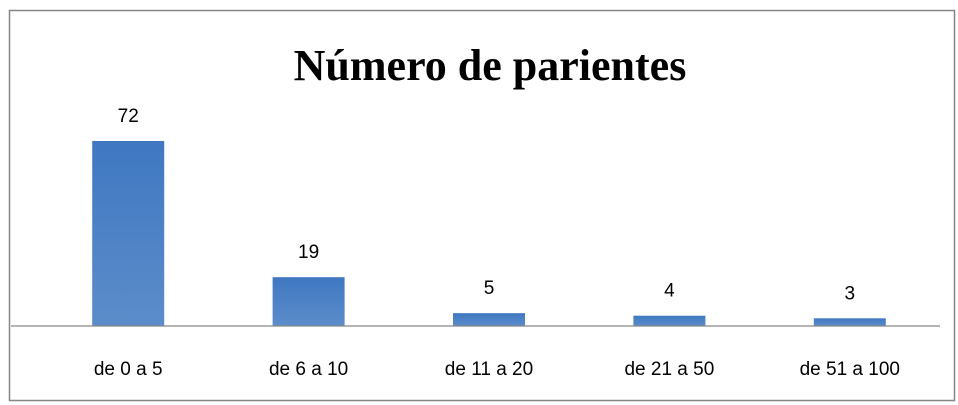 This screenshot has width=958, height=405. What do you see at coordinates (669, 369) in the screenshot?
I see `x-tick-label: de 21 a 50` at bounding box center [669, 369].